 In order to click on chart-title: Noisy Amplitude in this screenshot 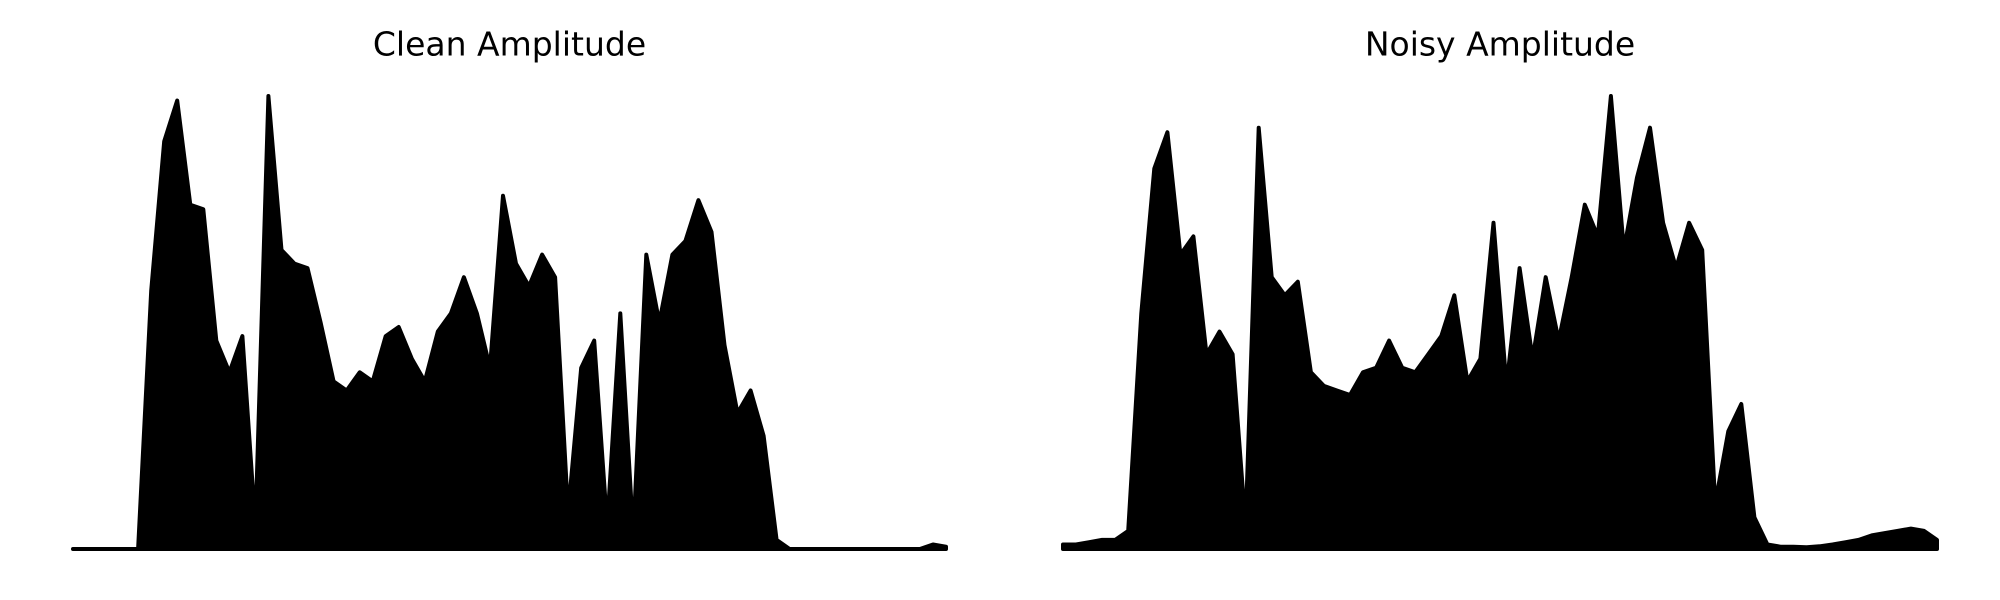, I will do `click(1500, 44)`.